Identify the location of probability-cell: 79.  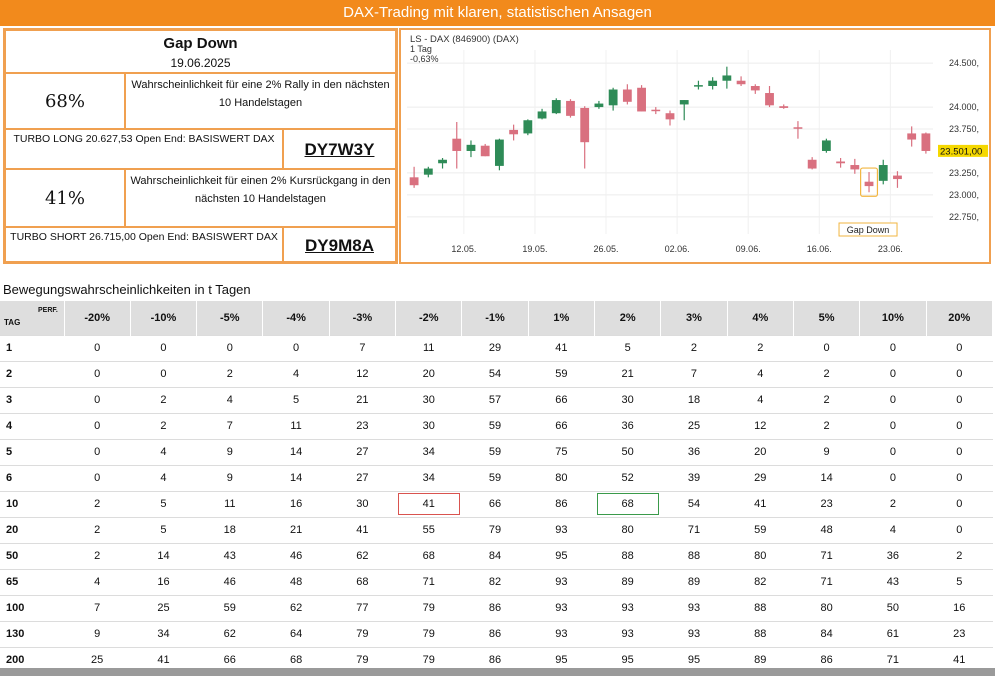
(428, 633).